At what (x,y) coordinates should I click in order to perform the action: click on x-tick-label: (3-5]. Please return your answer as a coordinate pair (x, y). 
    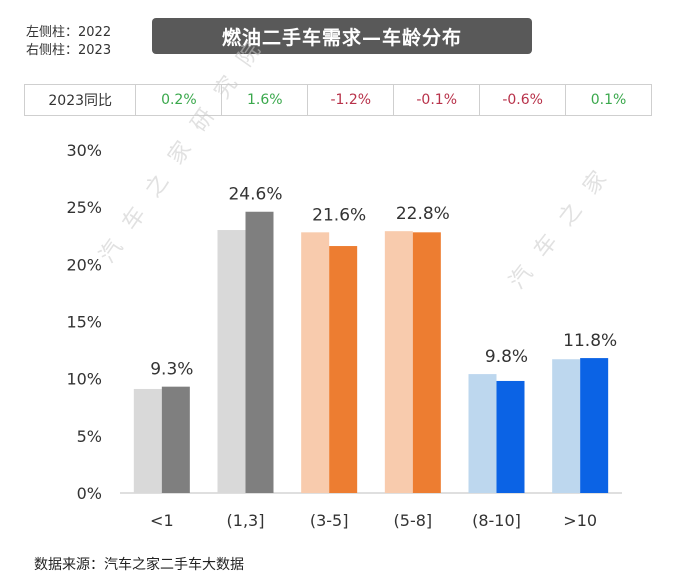
    Looking at the image, I should click on (329, 520).